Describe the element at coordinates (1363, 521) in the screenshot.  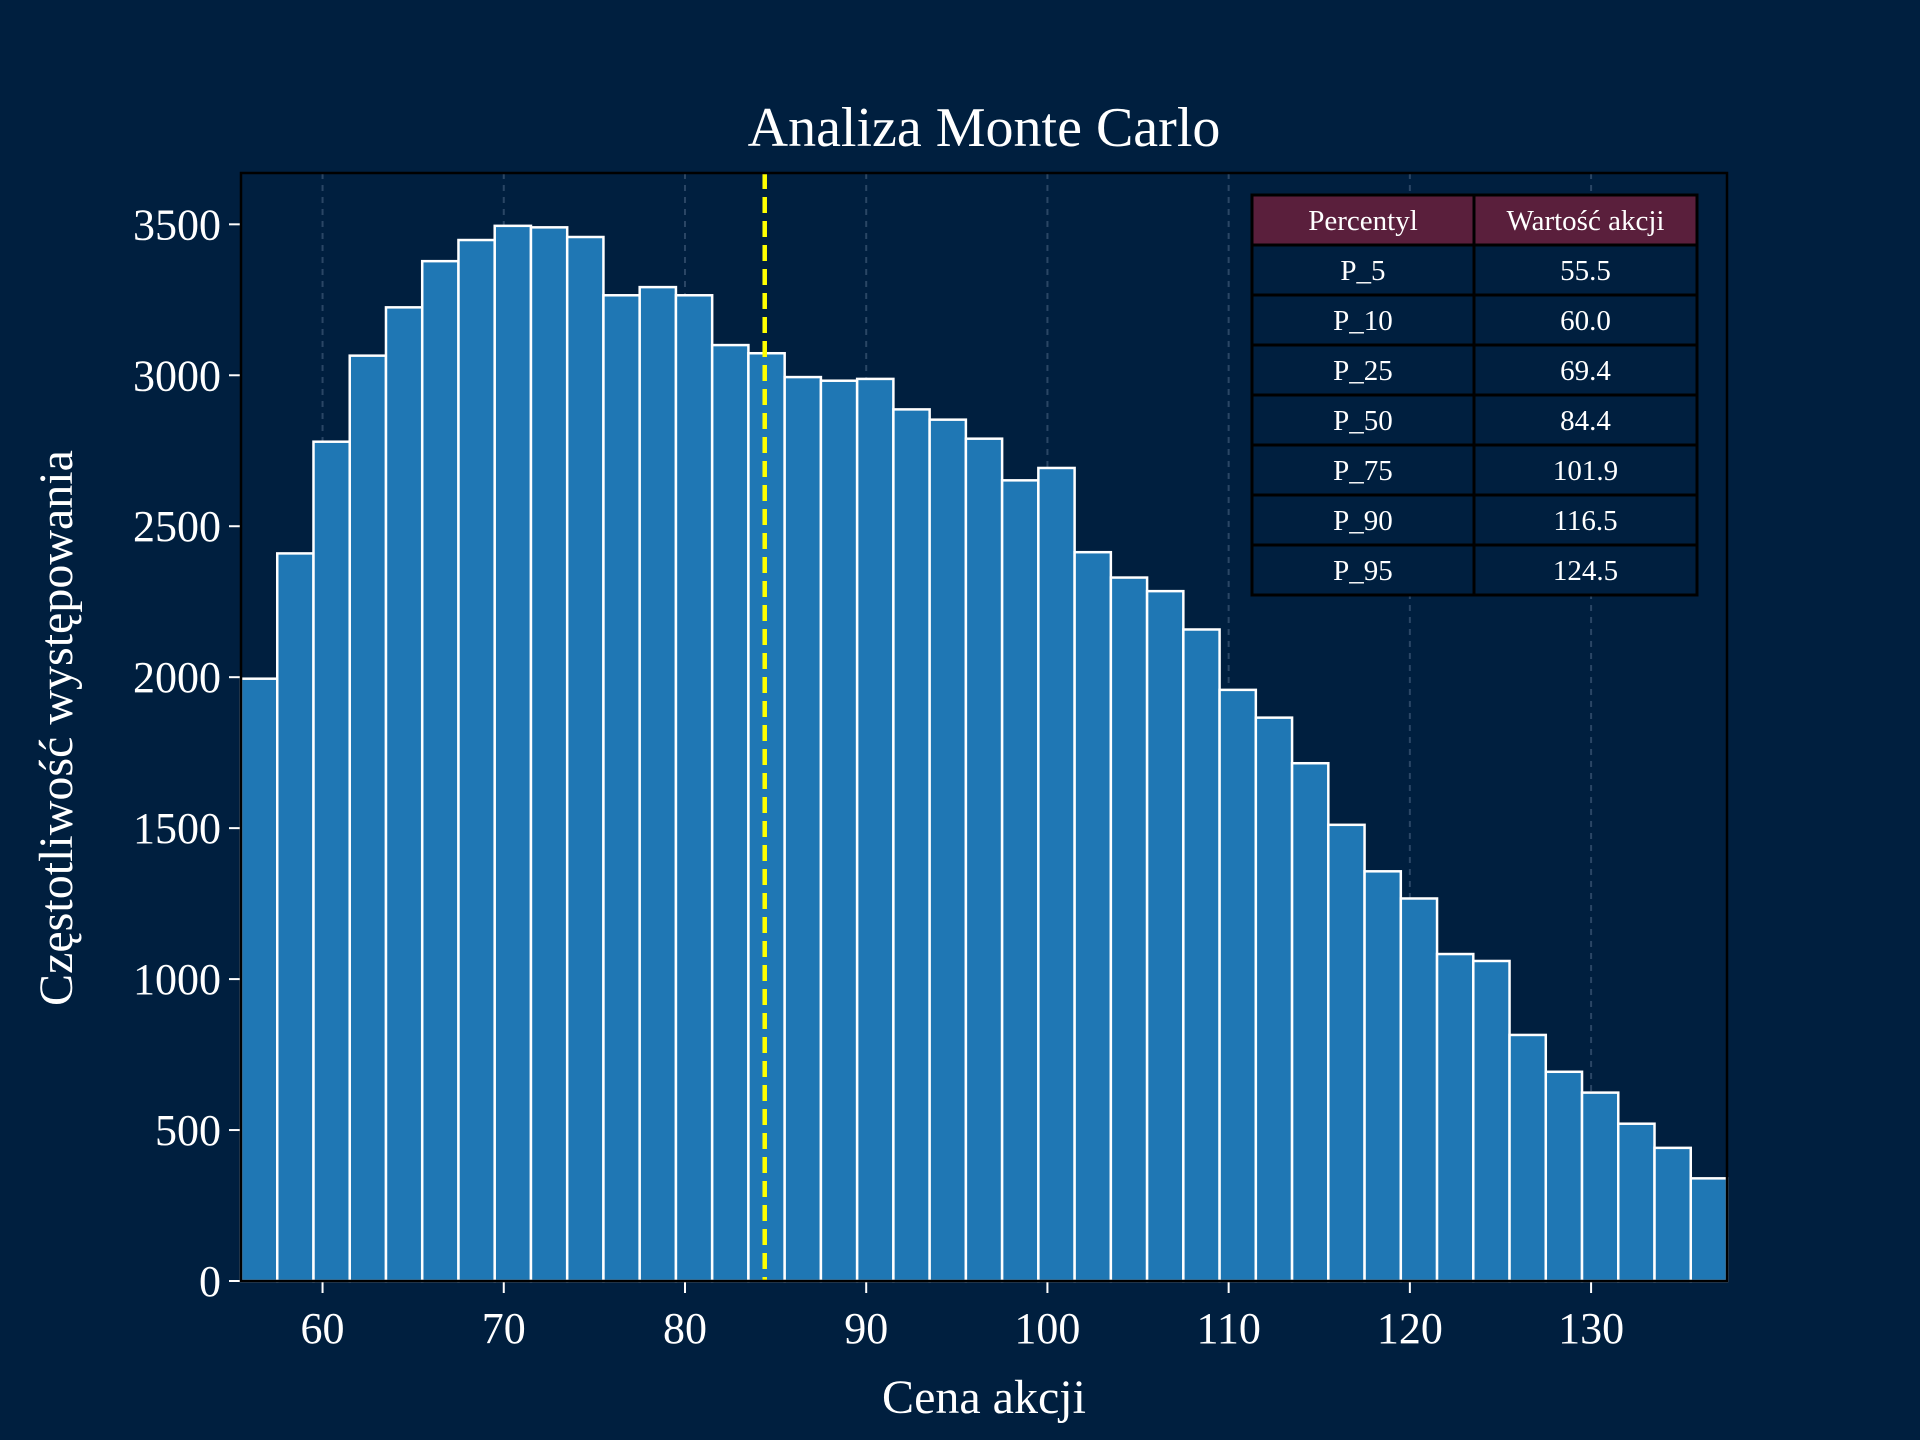
I see `table-percentile-text: P_90` at that location.